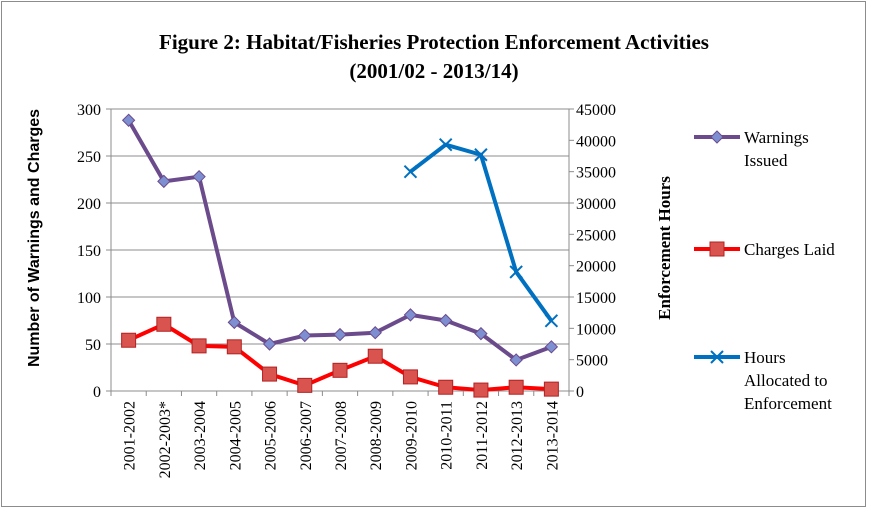 This screenshot has height=510, width=869. I want to click on y-left-tick-label: 200, so click(89, 204).